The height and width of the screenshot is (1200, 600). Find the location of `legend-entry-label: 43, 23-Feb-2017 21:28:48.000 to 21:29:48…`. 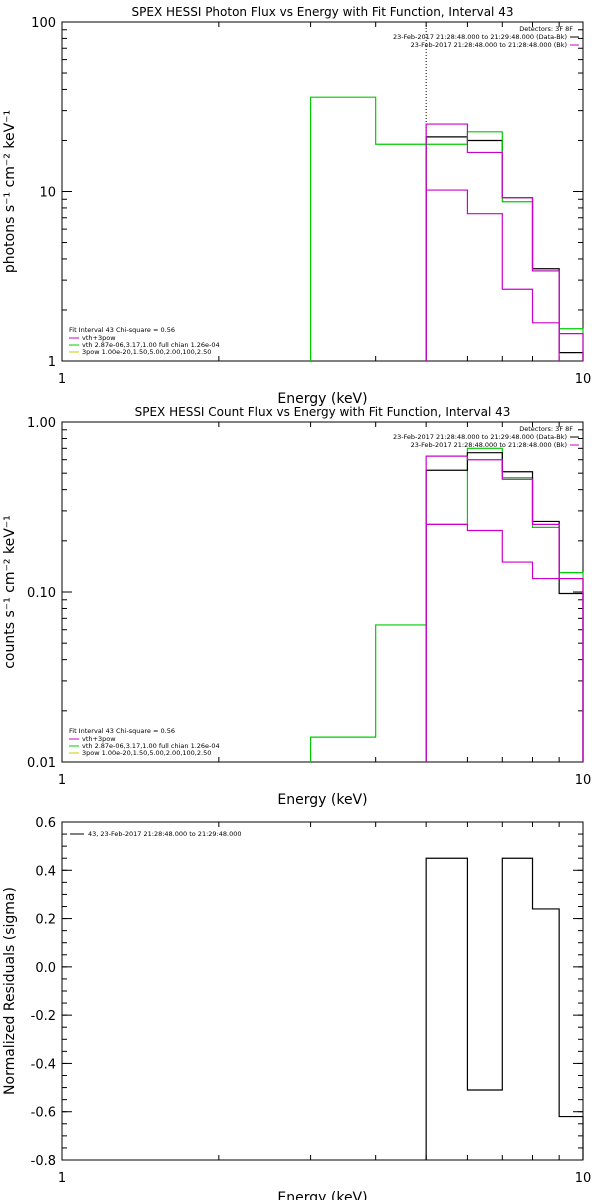

legend-entry-label: 43, 23-Feb-2017 21:28:48.000 to 21:29:48… is located at coordinates (164, 834).